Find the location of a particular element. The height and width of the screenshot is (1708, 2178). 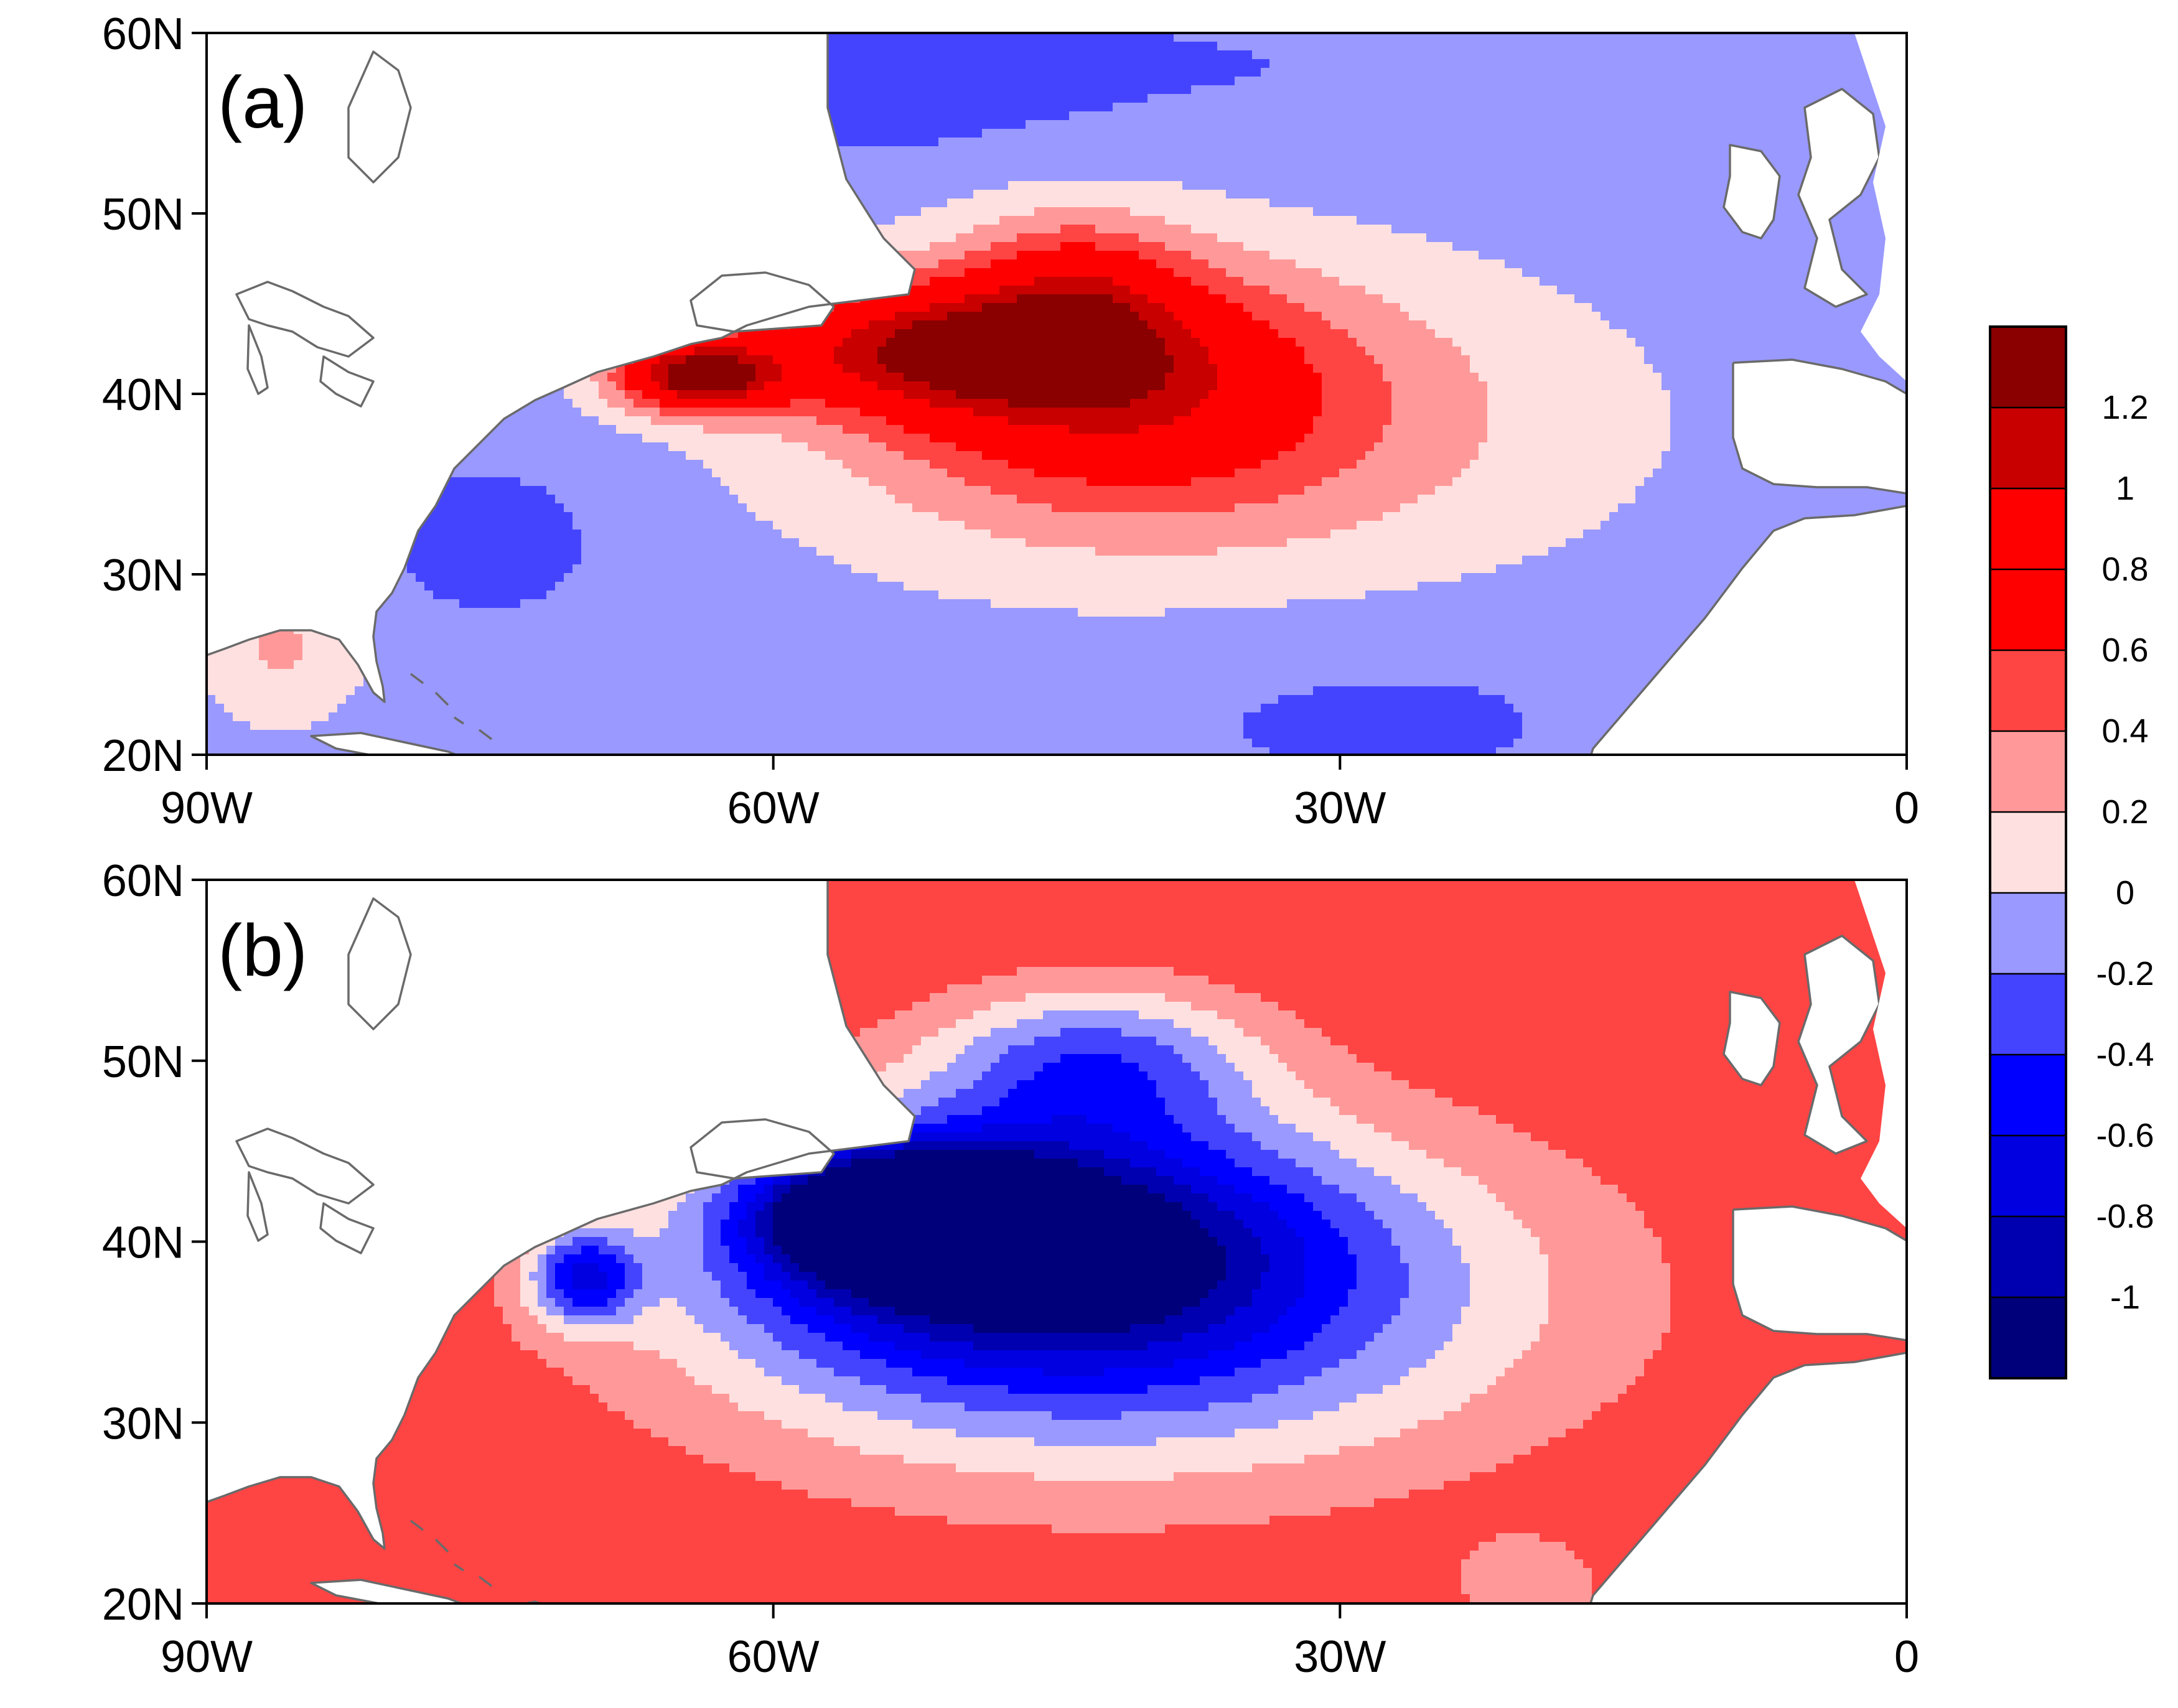

colorbar-tick-label: -0.2 is located at coordinates (2125, 974).